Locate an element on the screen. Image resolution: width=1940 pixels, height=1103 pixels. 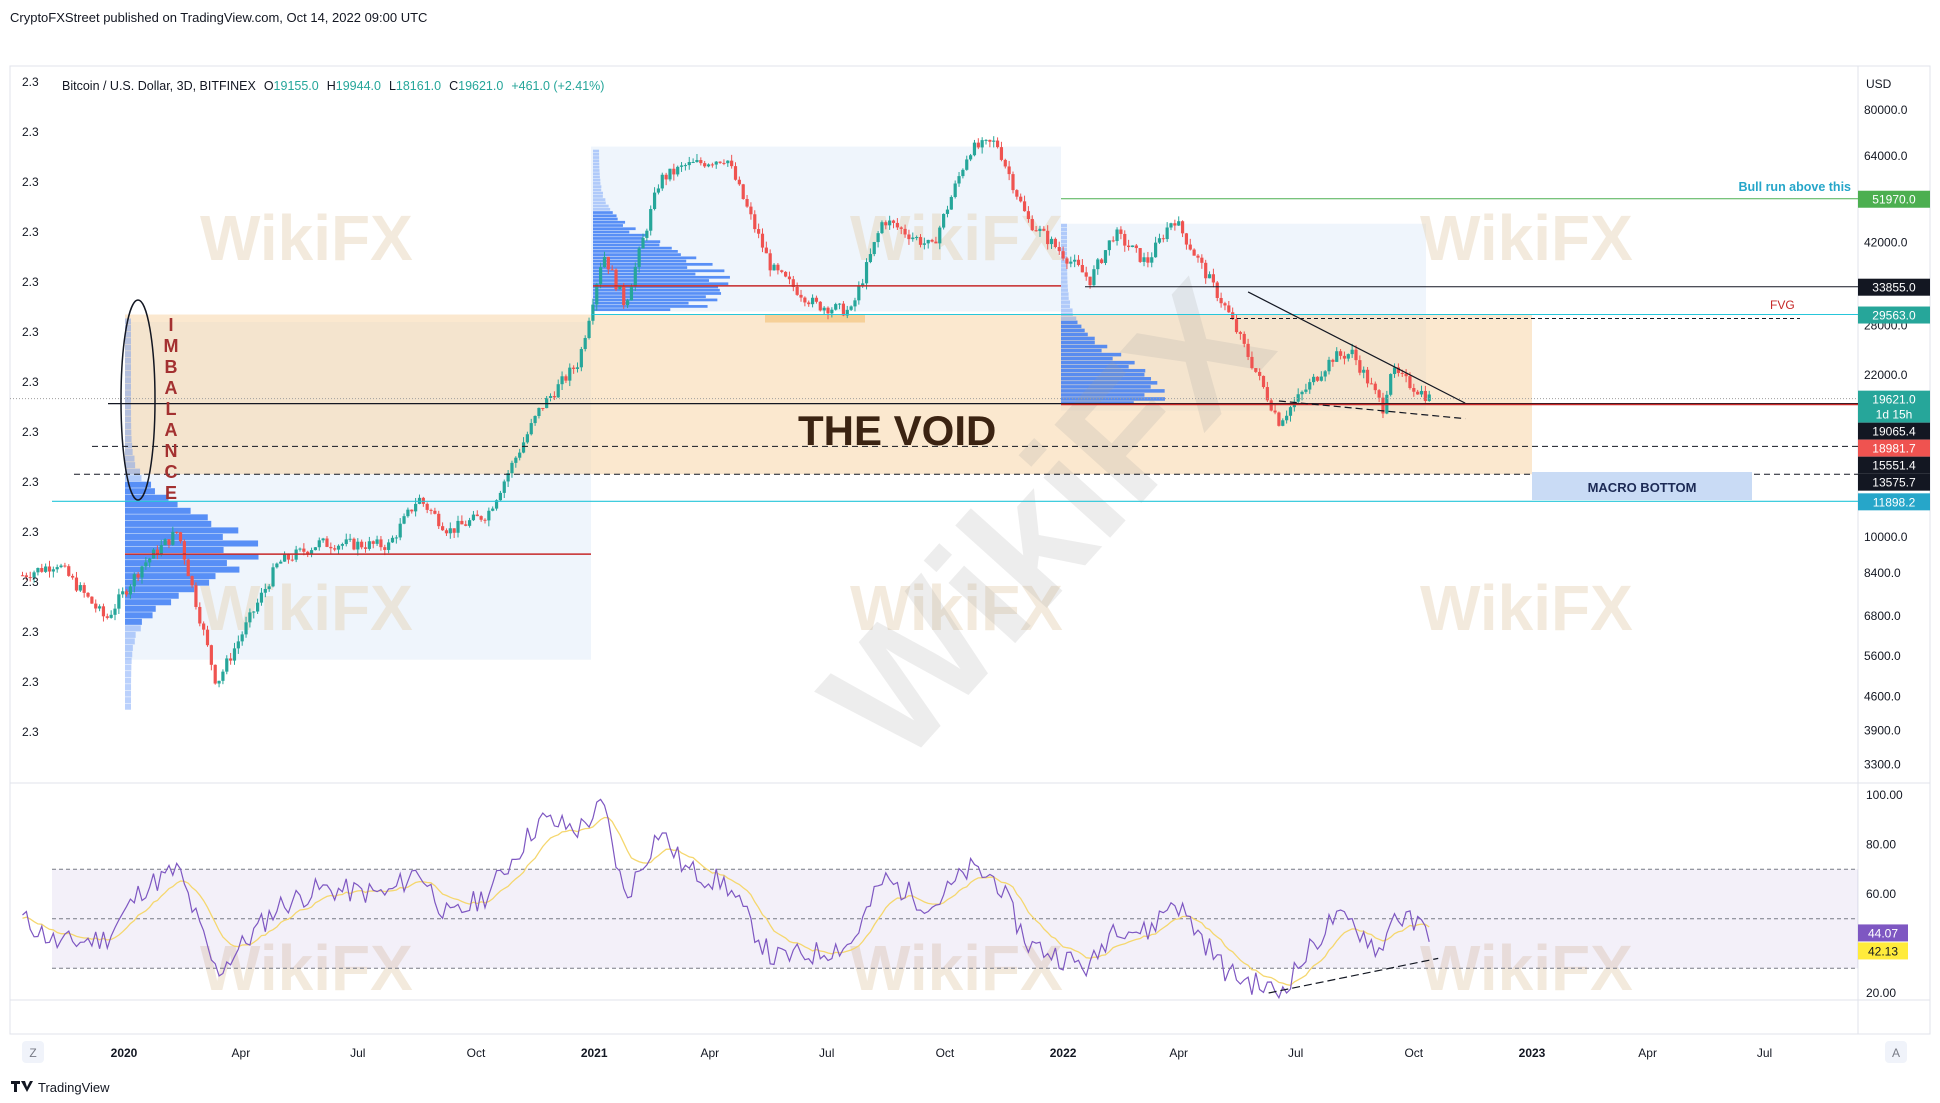
price-tick: 22000.0 is located at coordinates (1886, 375).